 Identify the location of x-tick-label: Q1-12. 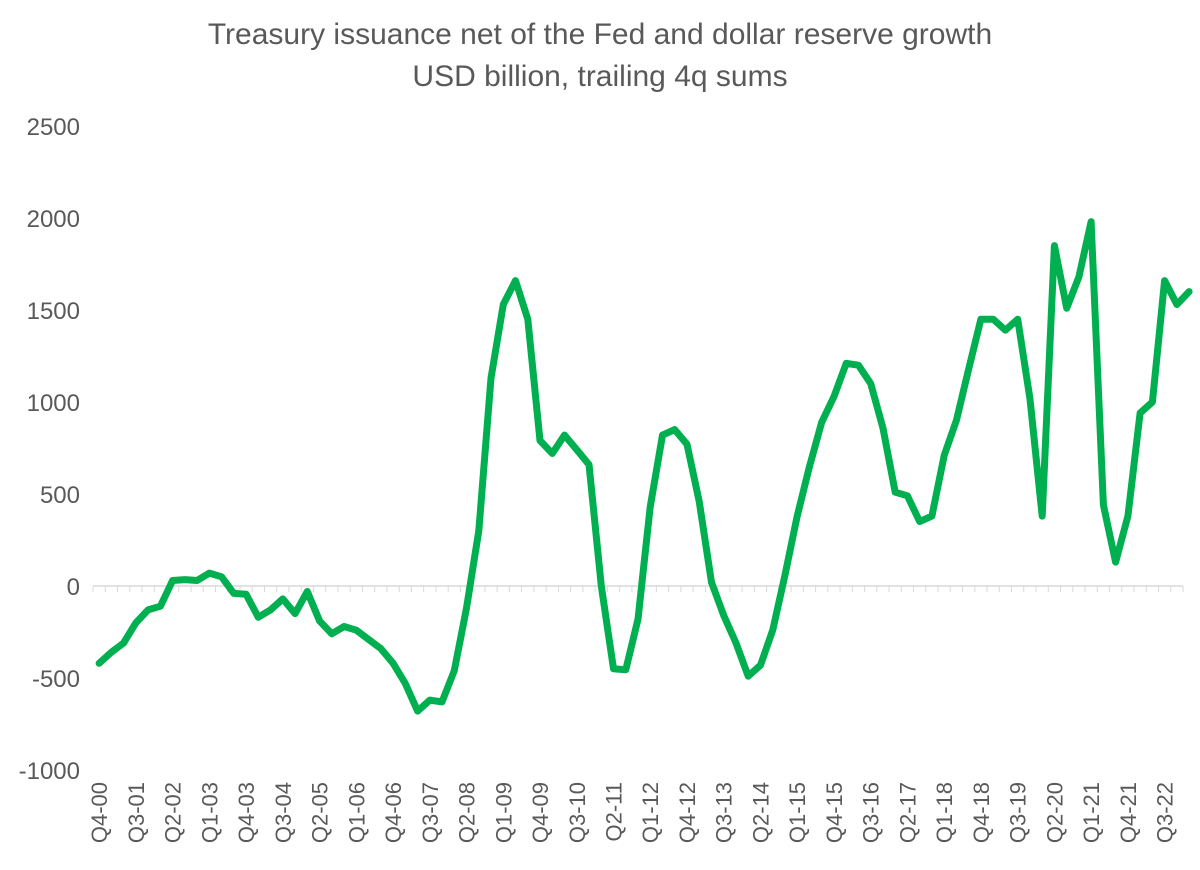
(650, 812).